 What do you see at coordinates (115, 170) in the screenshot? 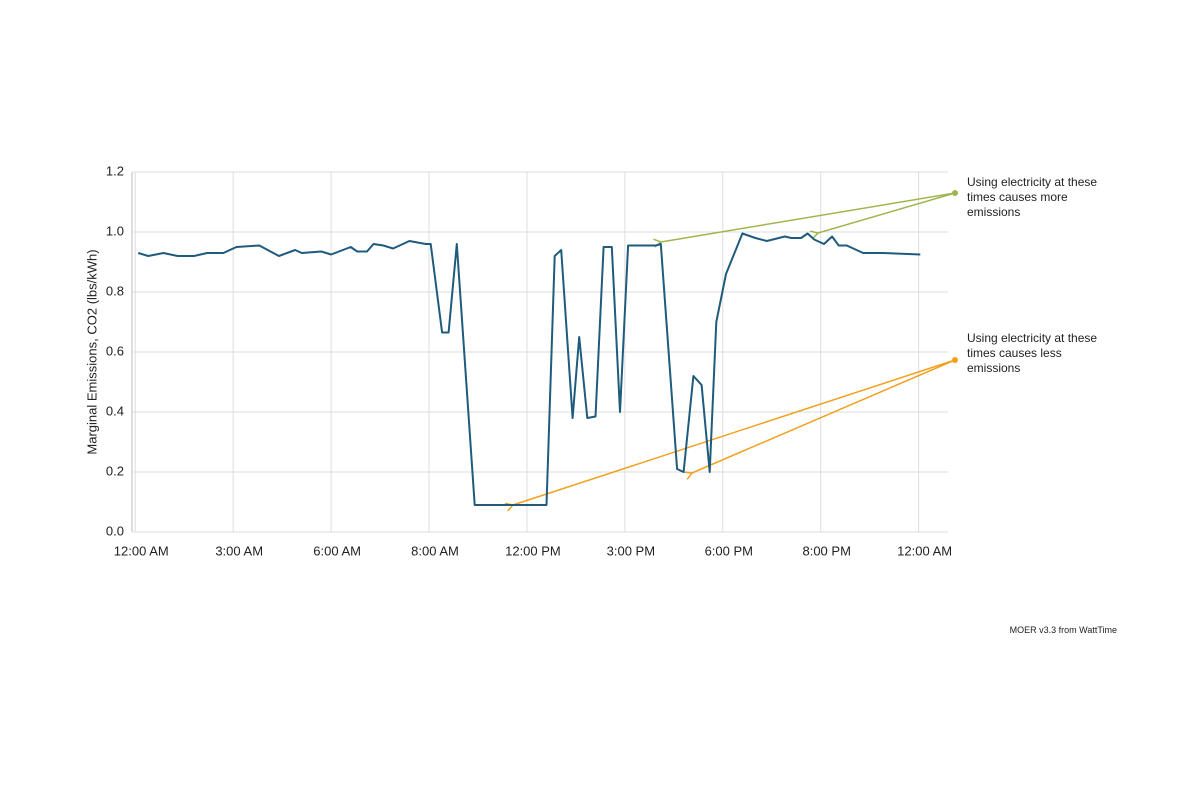
I see `y-tick-label: 1.2` at bounding box center [115, 170].